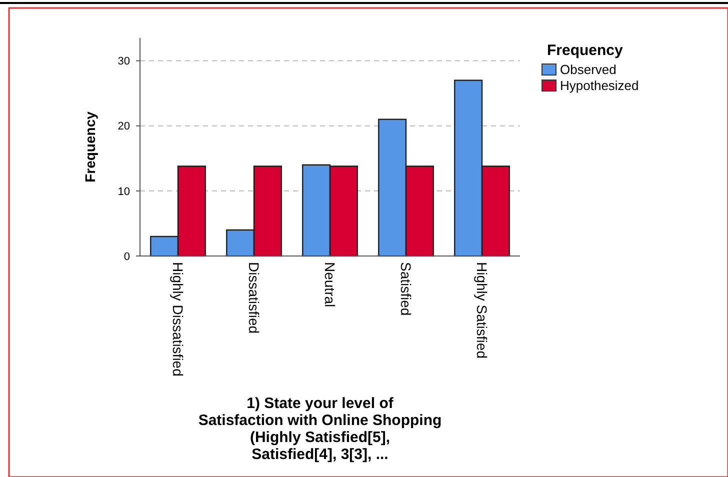 This screenshot has width=728, height=477. I want to click on y-axis-title: Frequency, so click(90, 146).